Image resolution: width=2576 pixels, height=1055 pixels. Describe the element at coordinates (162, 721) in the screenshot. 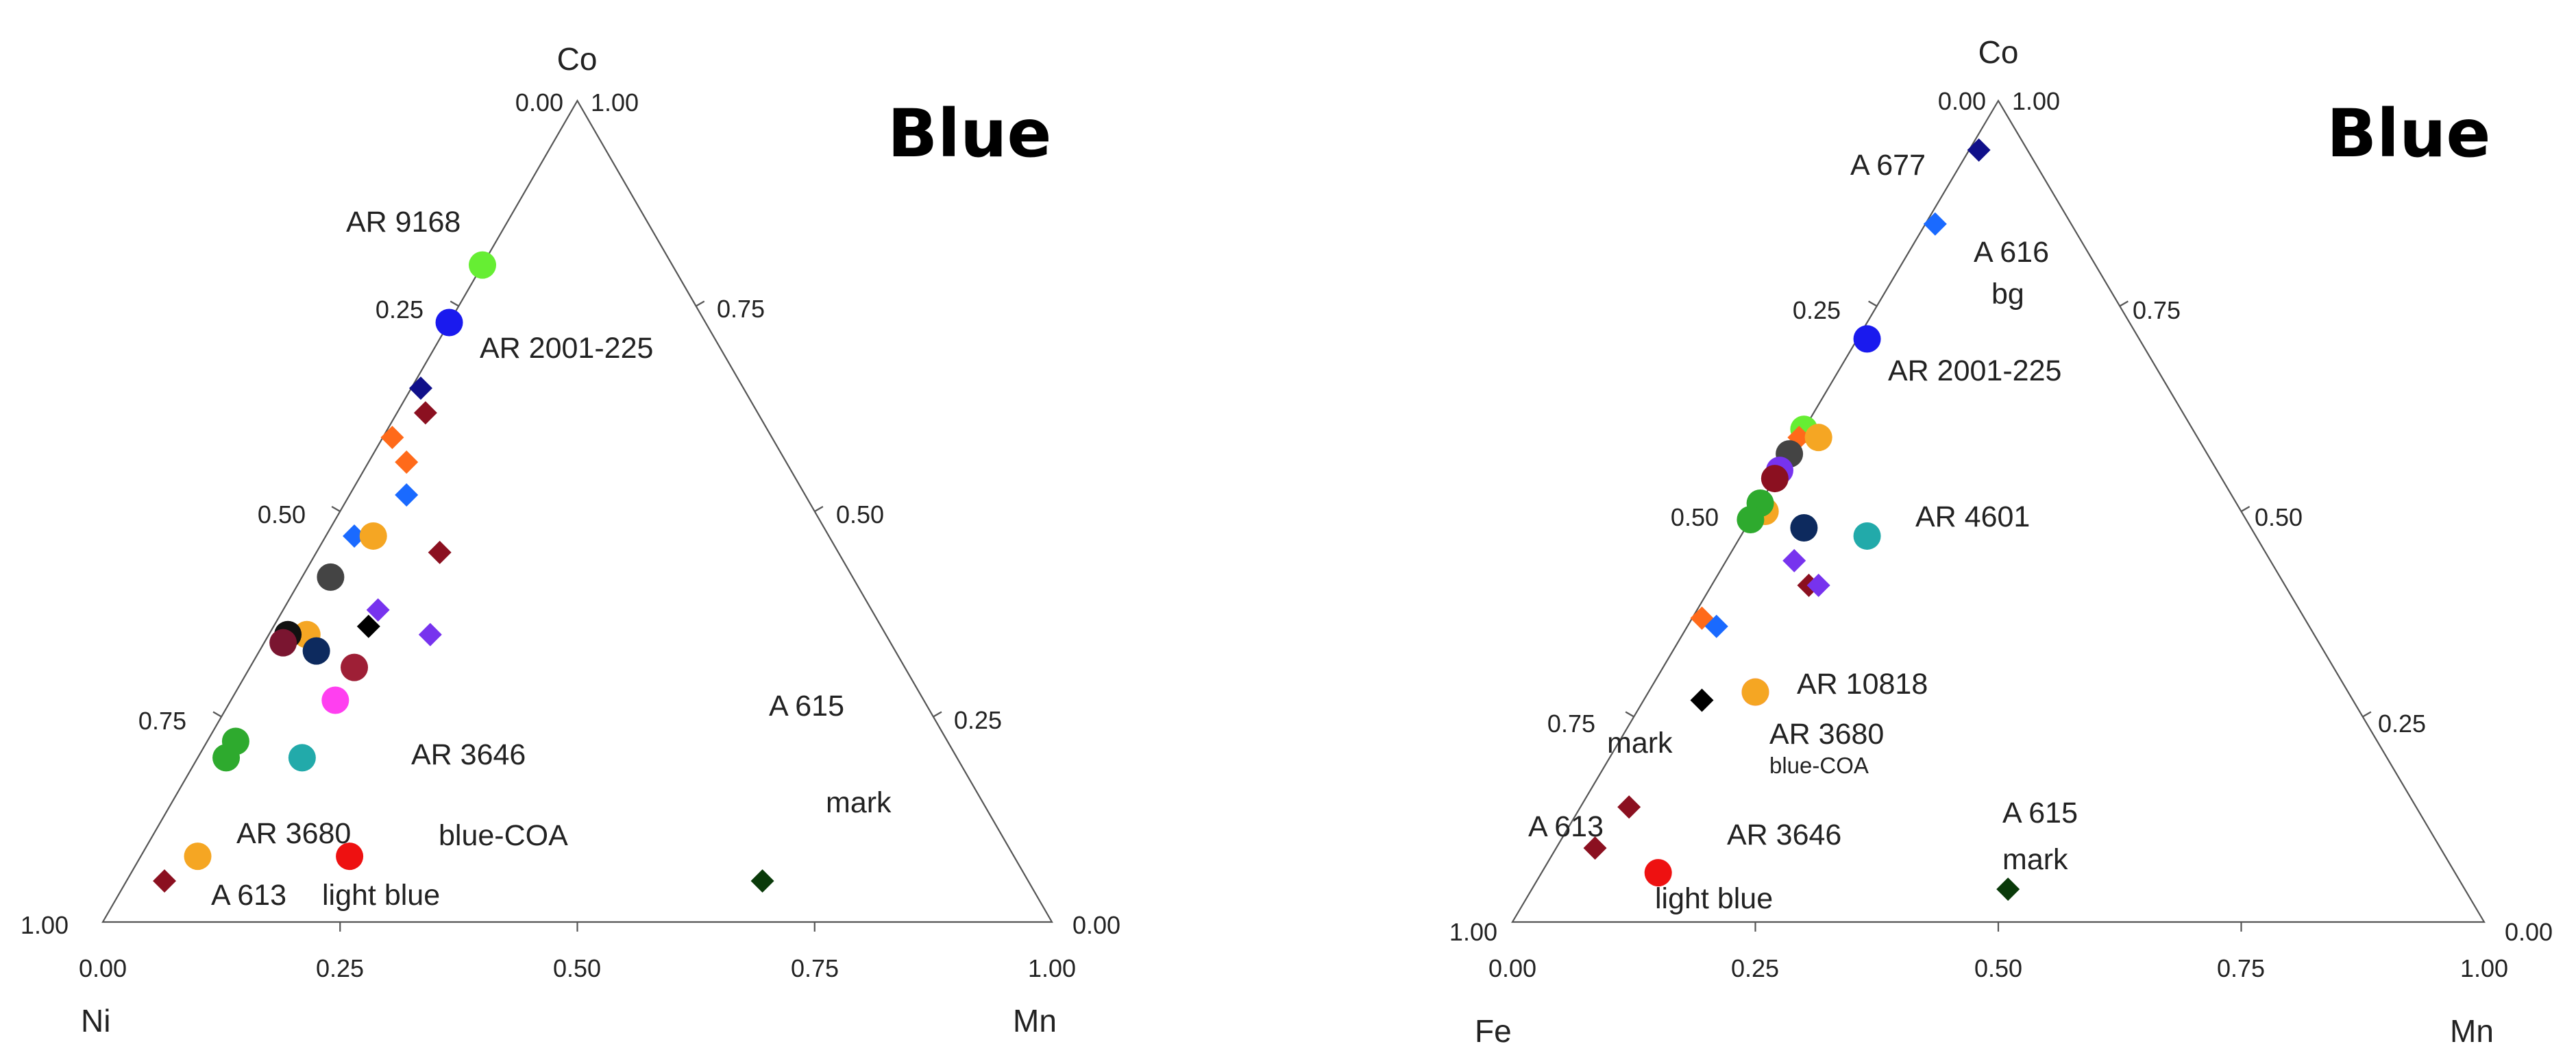

I see `tick-label-left: 0.75` at that location.